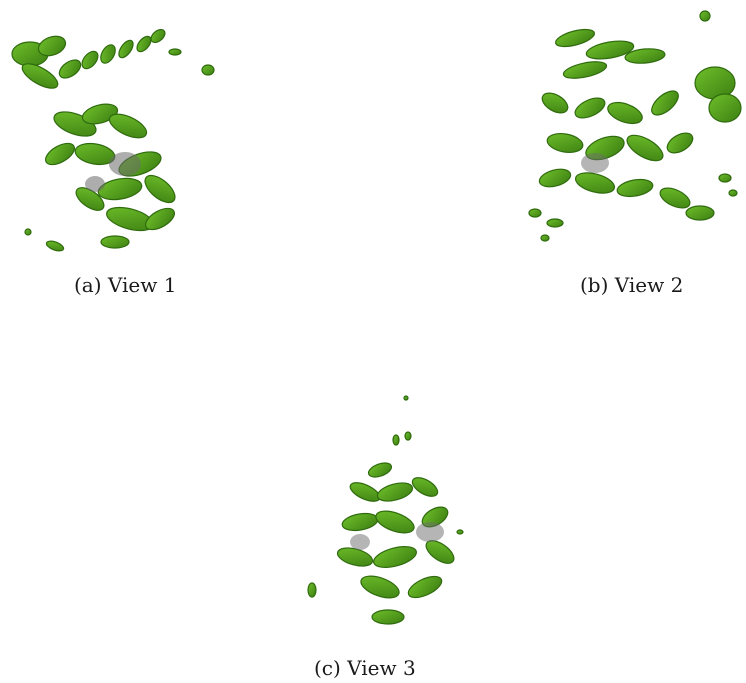 The width and height of the screenshot is (746, 683). What do you see at coordinates (125, 285) in the screenshot?
I see `caption-view-1: (a) View 1` at bounding box center [125, 285].